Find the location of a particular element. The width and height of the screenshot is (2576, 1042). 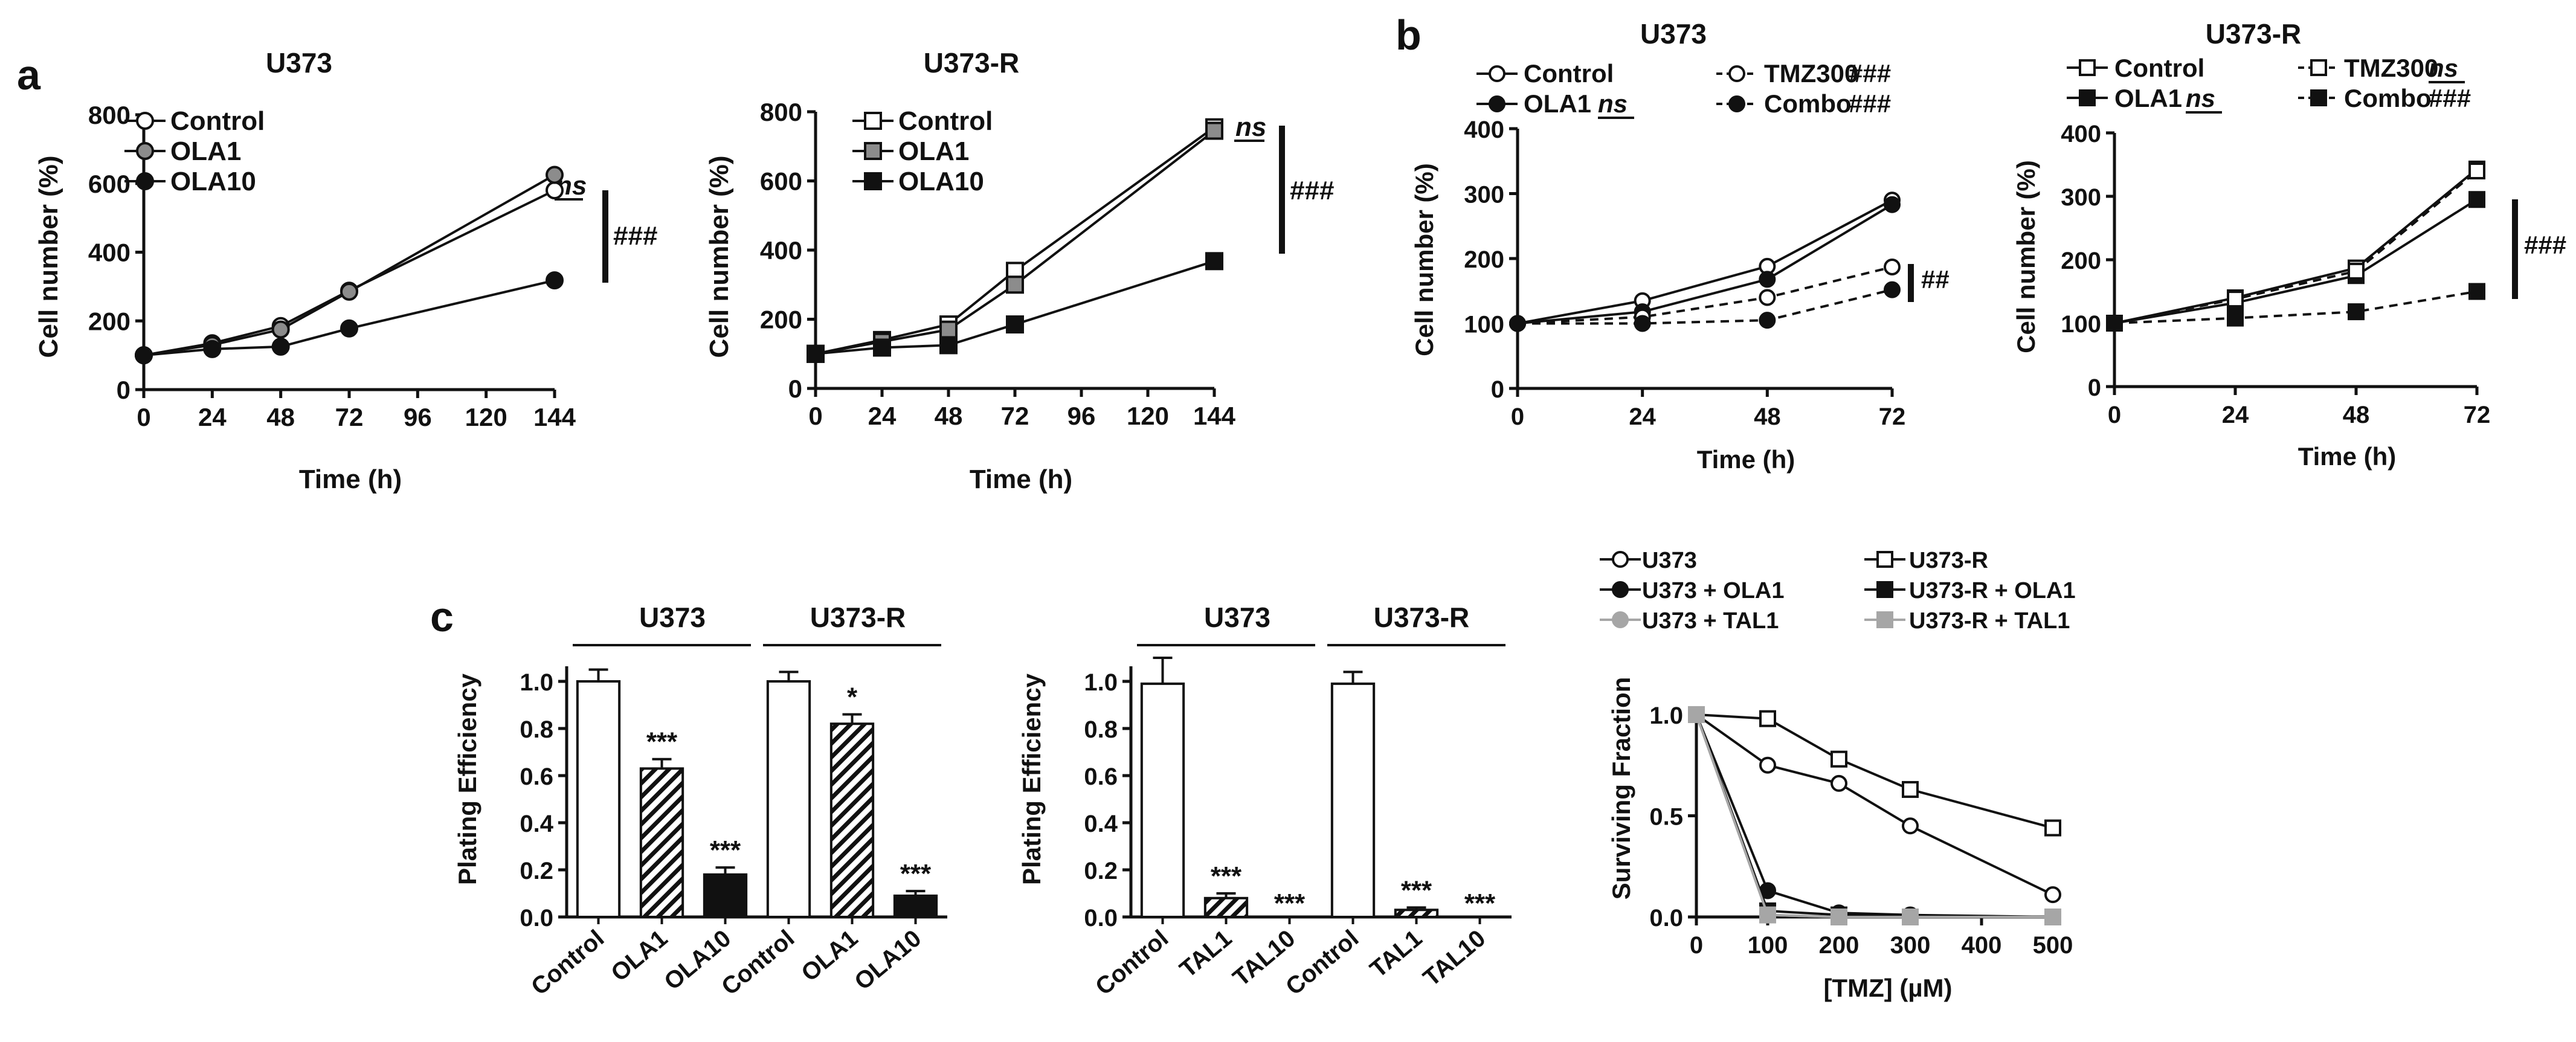

group-label-u373: U373 is located at coordinates (673, 617).